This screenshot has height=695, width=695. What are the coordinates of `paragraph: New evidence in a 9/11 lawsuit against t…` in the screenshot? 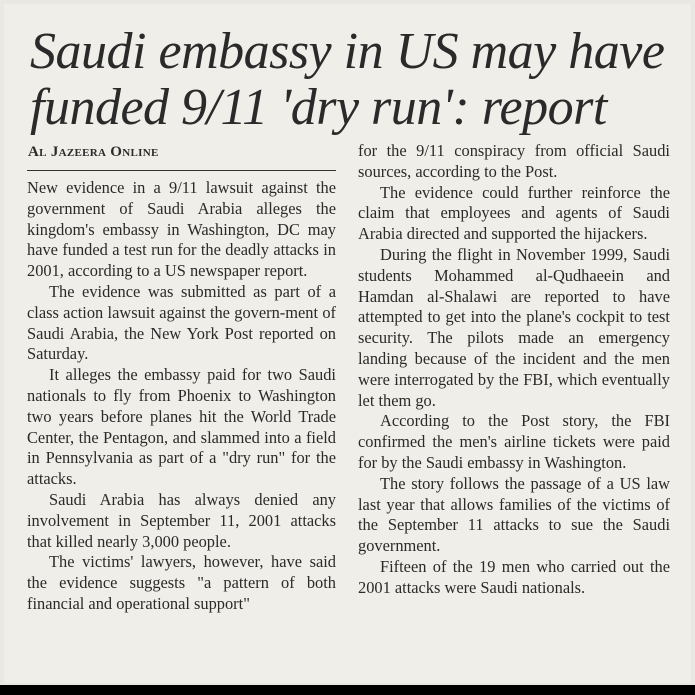 It's located at (181, 229).